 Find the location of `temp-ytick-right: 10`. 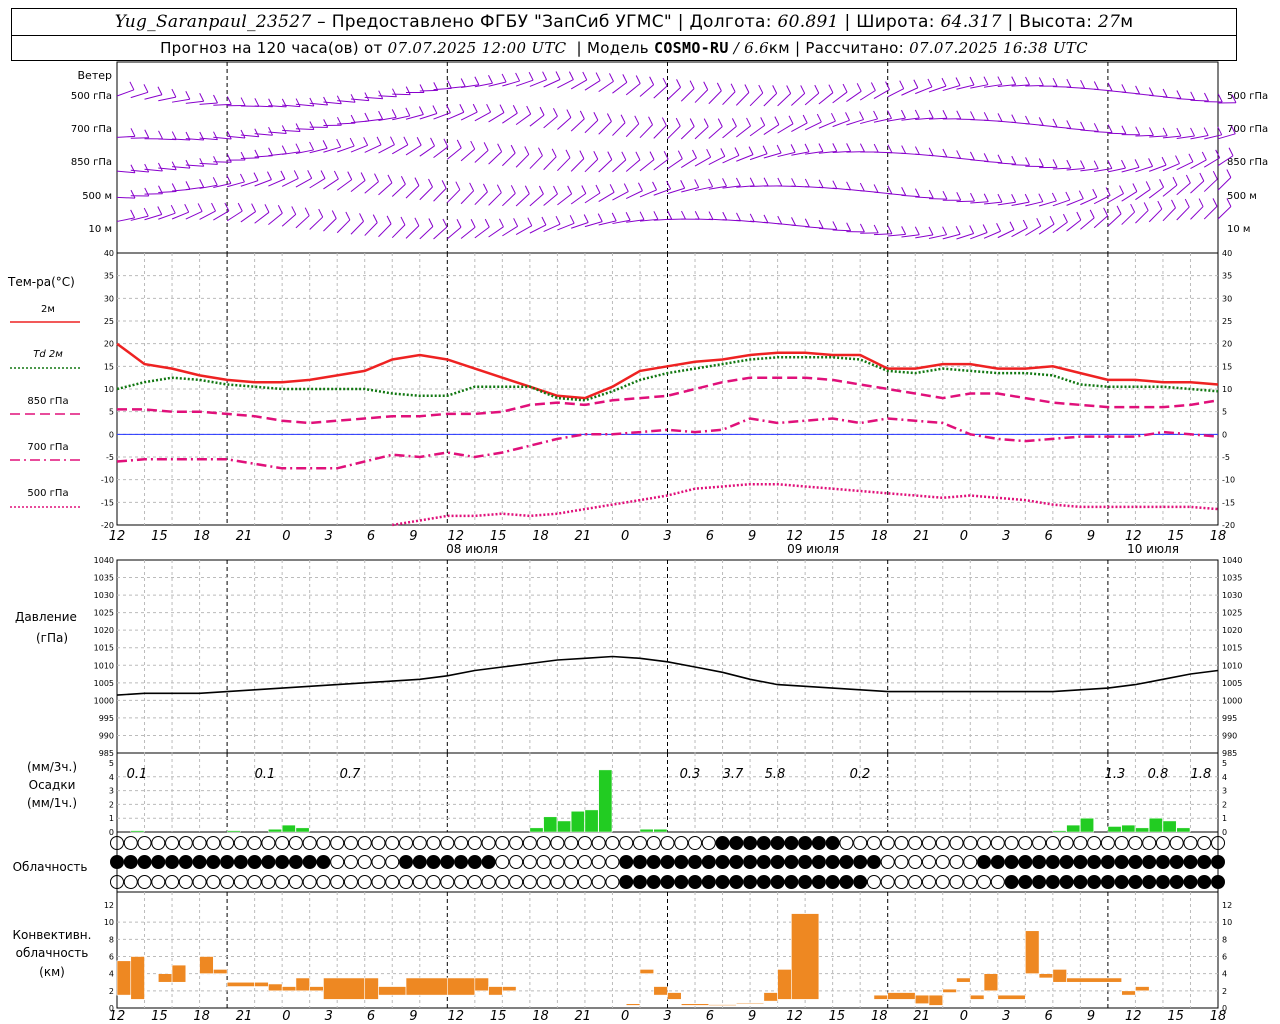

temp-ytick-right: 10 is located at coordinates (1227, 389).